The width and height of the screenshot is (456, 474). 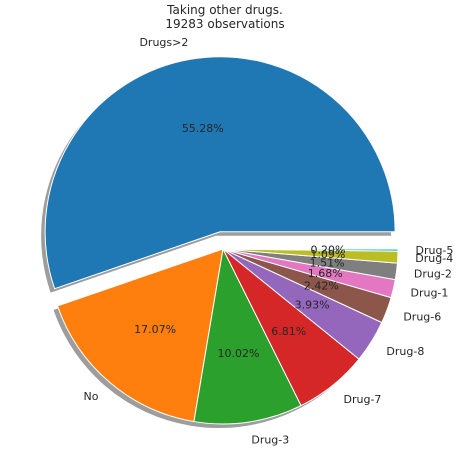 I want to click on slice-label-drugs-2: Drugs>2, so click(x=163, y=42).